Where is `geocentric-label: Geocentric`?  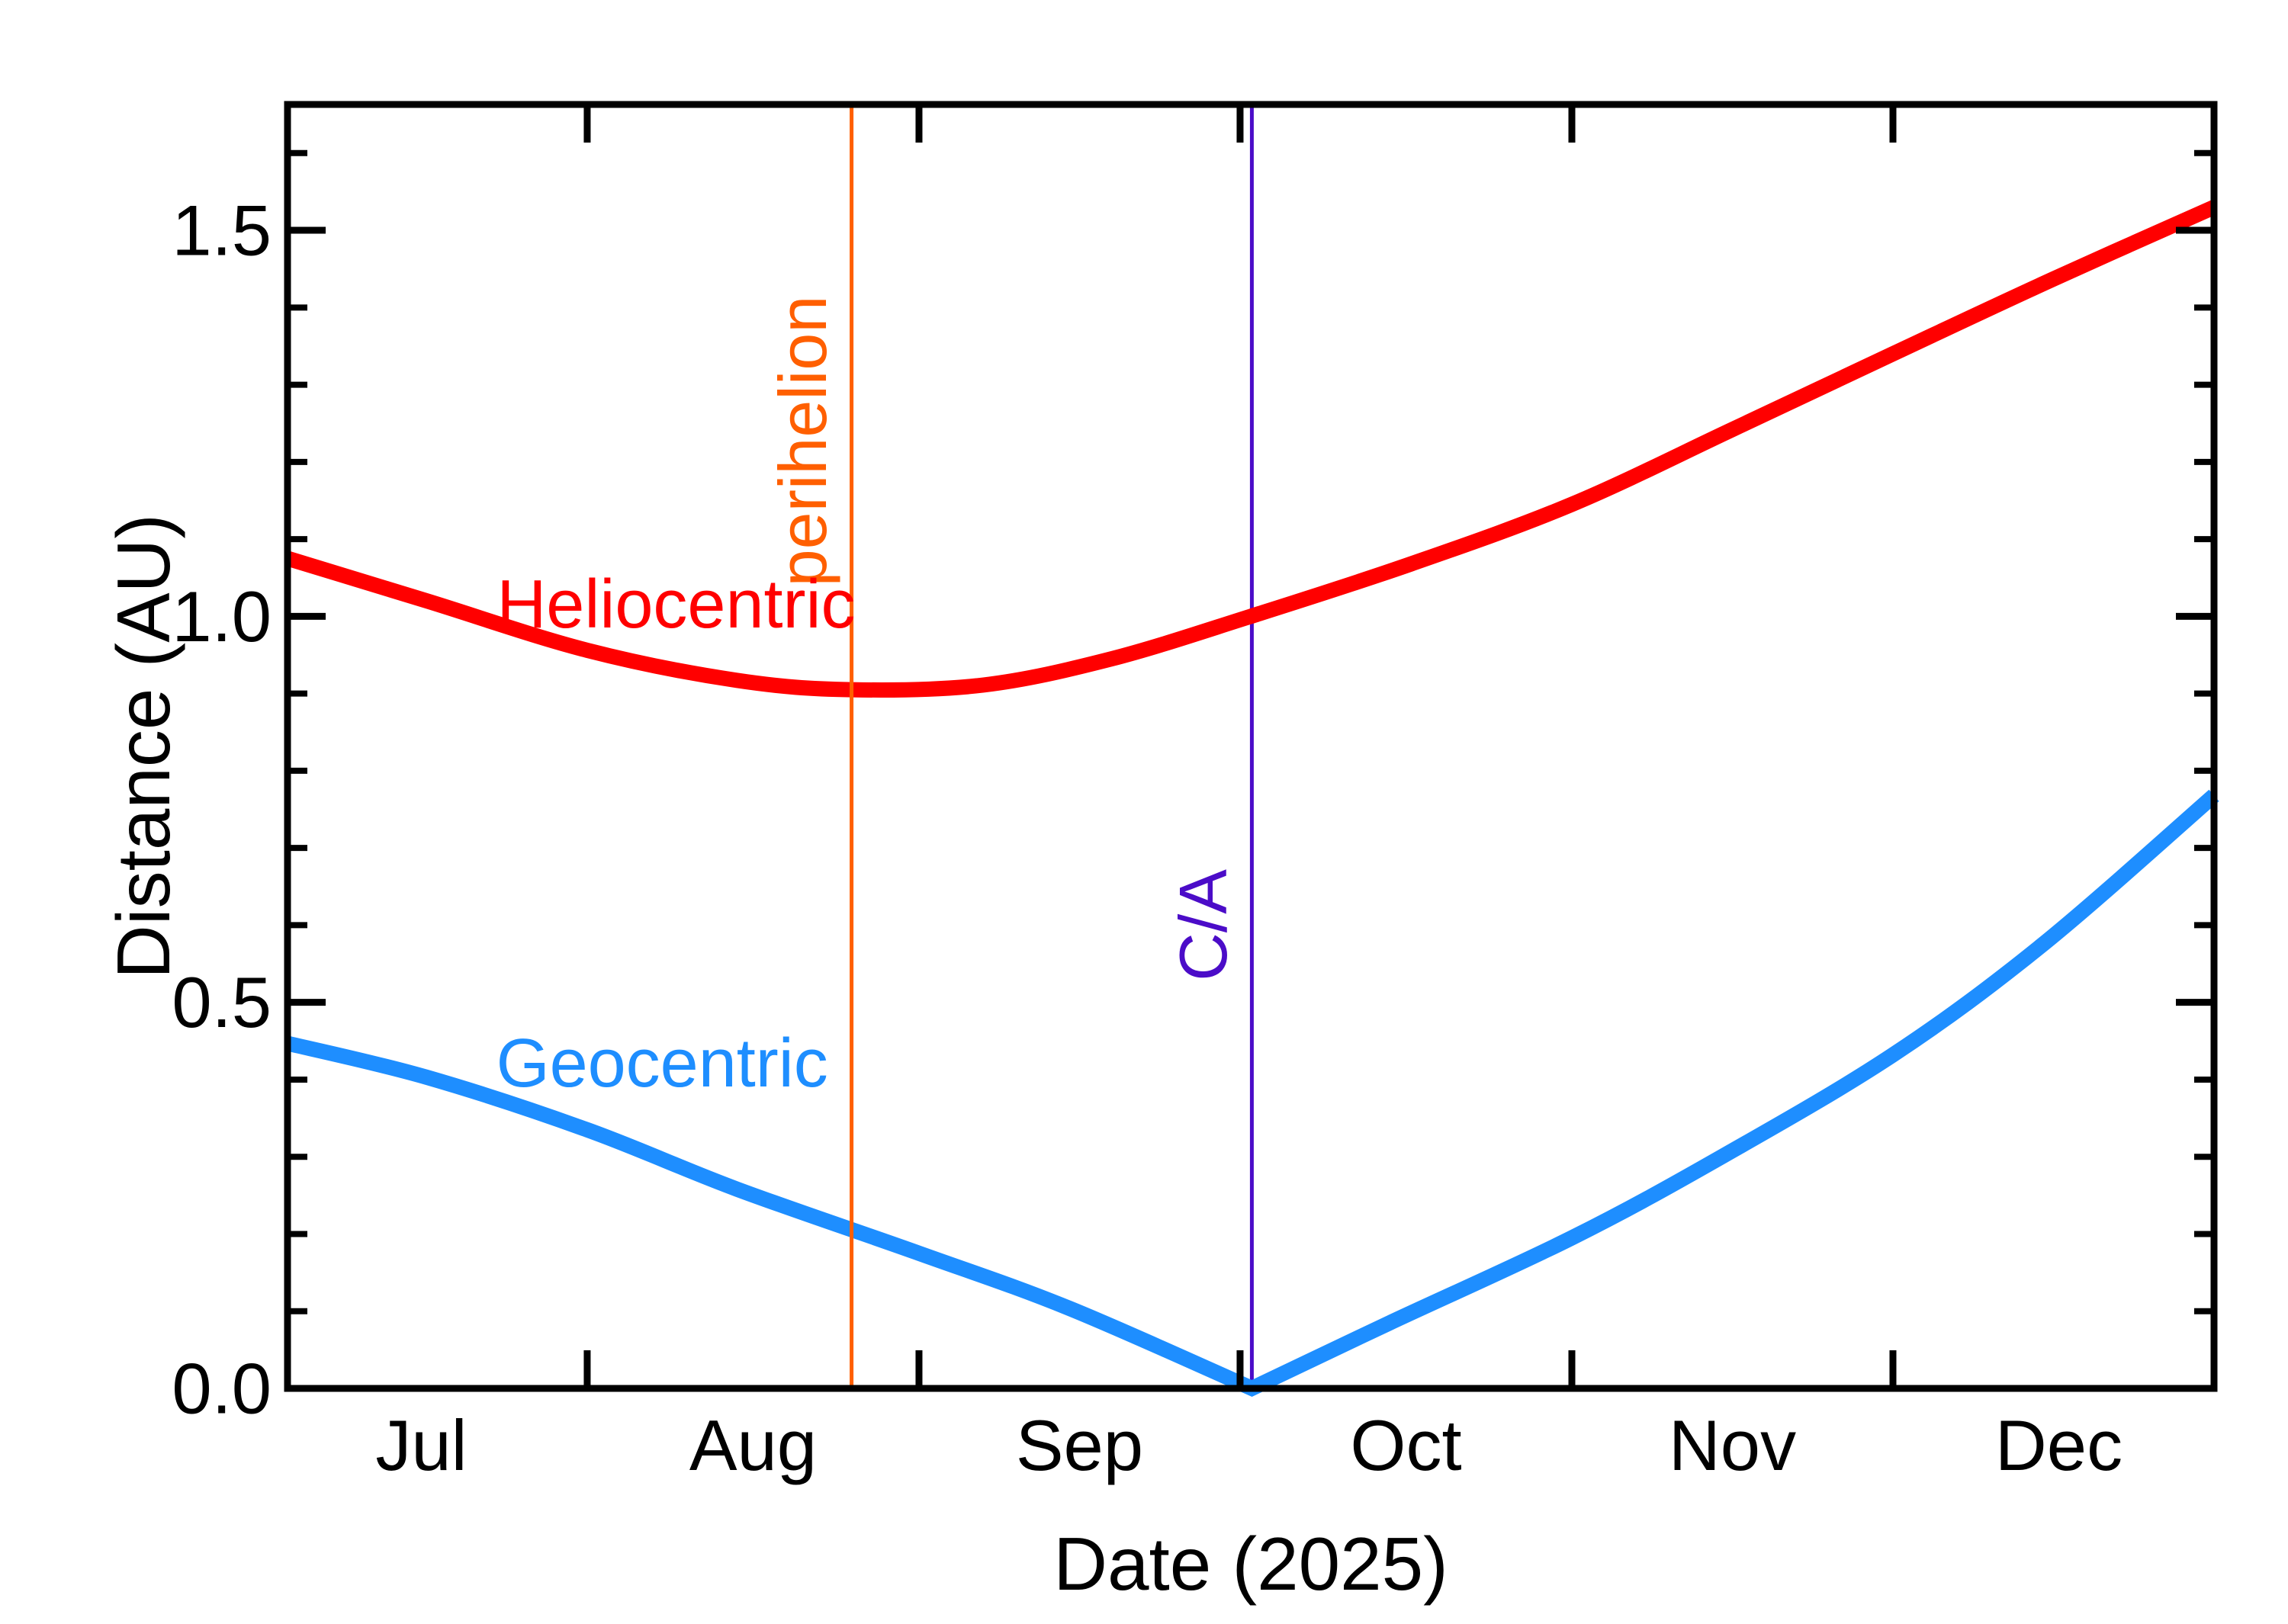 geocentric-label: Geocentric is located at coordinates (662, 1063).